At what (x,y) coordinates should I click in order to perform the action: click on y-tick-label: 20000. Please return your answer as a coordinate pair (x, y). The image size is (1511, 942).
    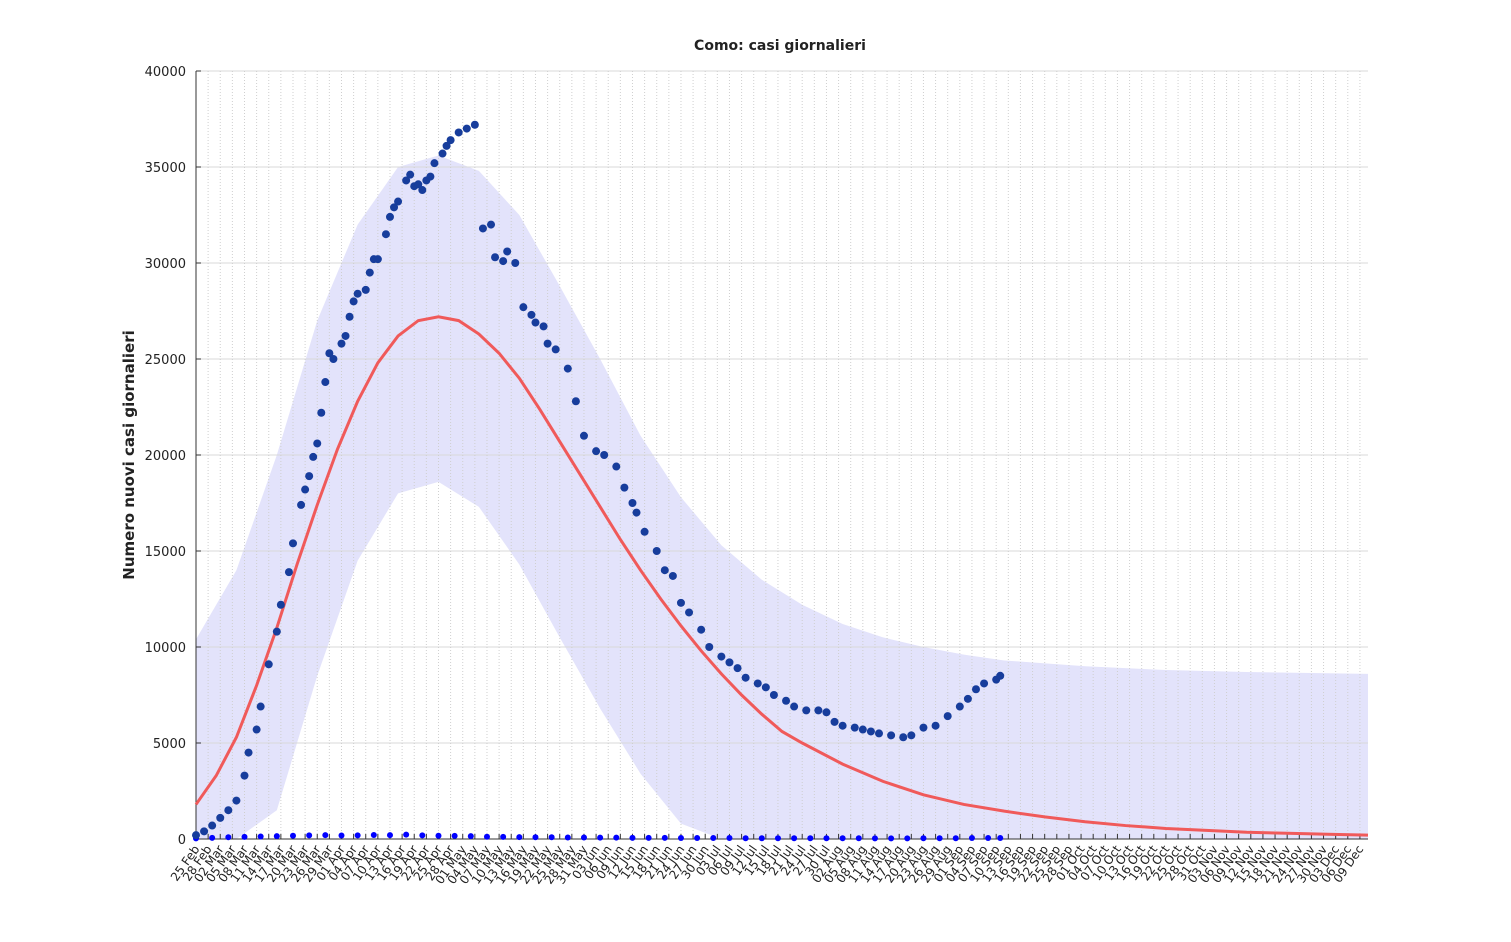
    Looking at the image, I should click on (165, 456).